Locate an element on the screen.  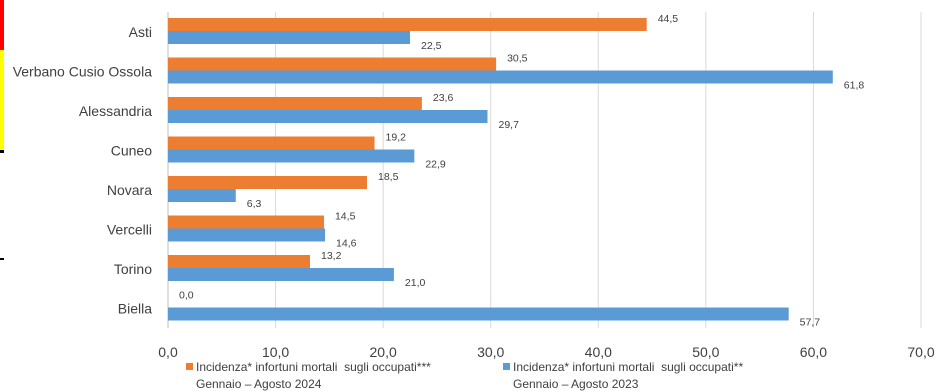
category-label: Verbano Cusio Ossola is located at coordinates (83, 71).